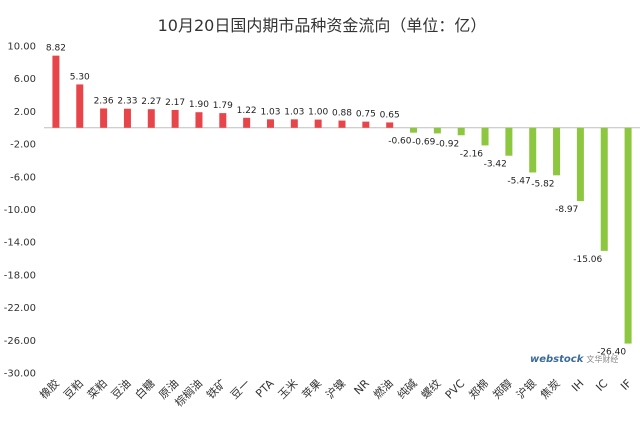 Image resolution: width=644 pixels, height=433 pixels. Describe the element at coordinates (49, 388) in the screenshot. I see `category-label: 橡胶` at that location.